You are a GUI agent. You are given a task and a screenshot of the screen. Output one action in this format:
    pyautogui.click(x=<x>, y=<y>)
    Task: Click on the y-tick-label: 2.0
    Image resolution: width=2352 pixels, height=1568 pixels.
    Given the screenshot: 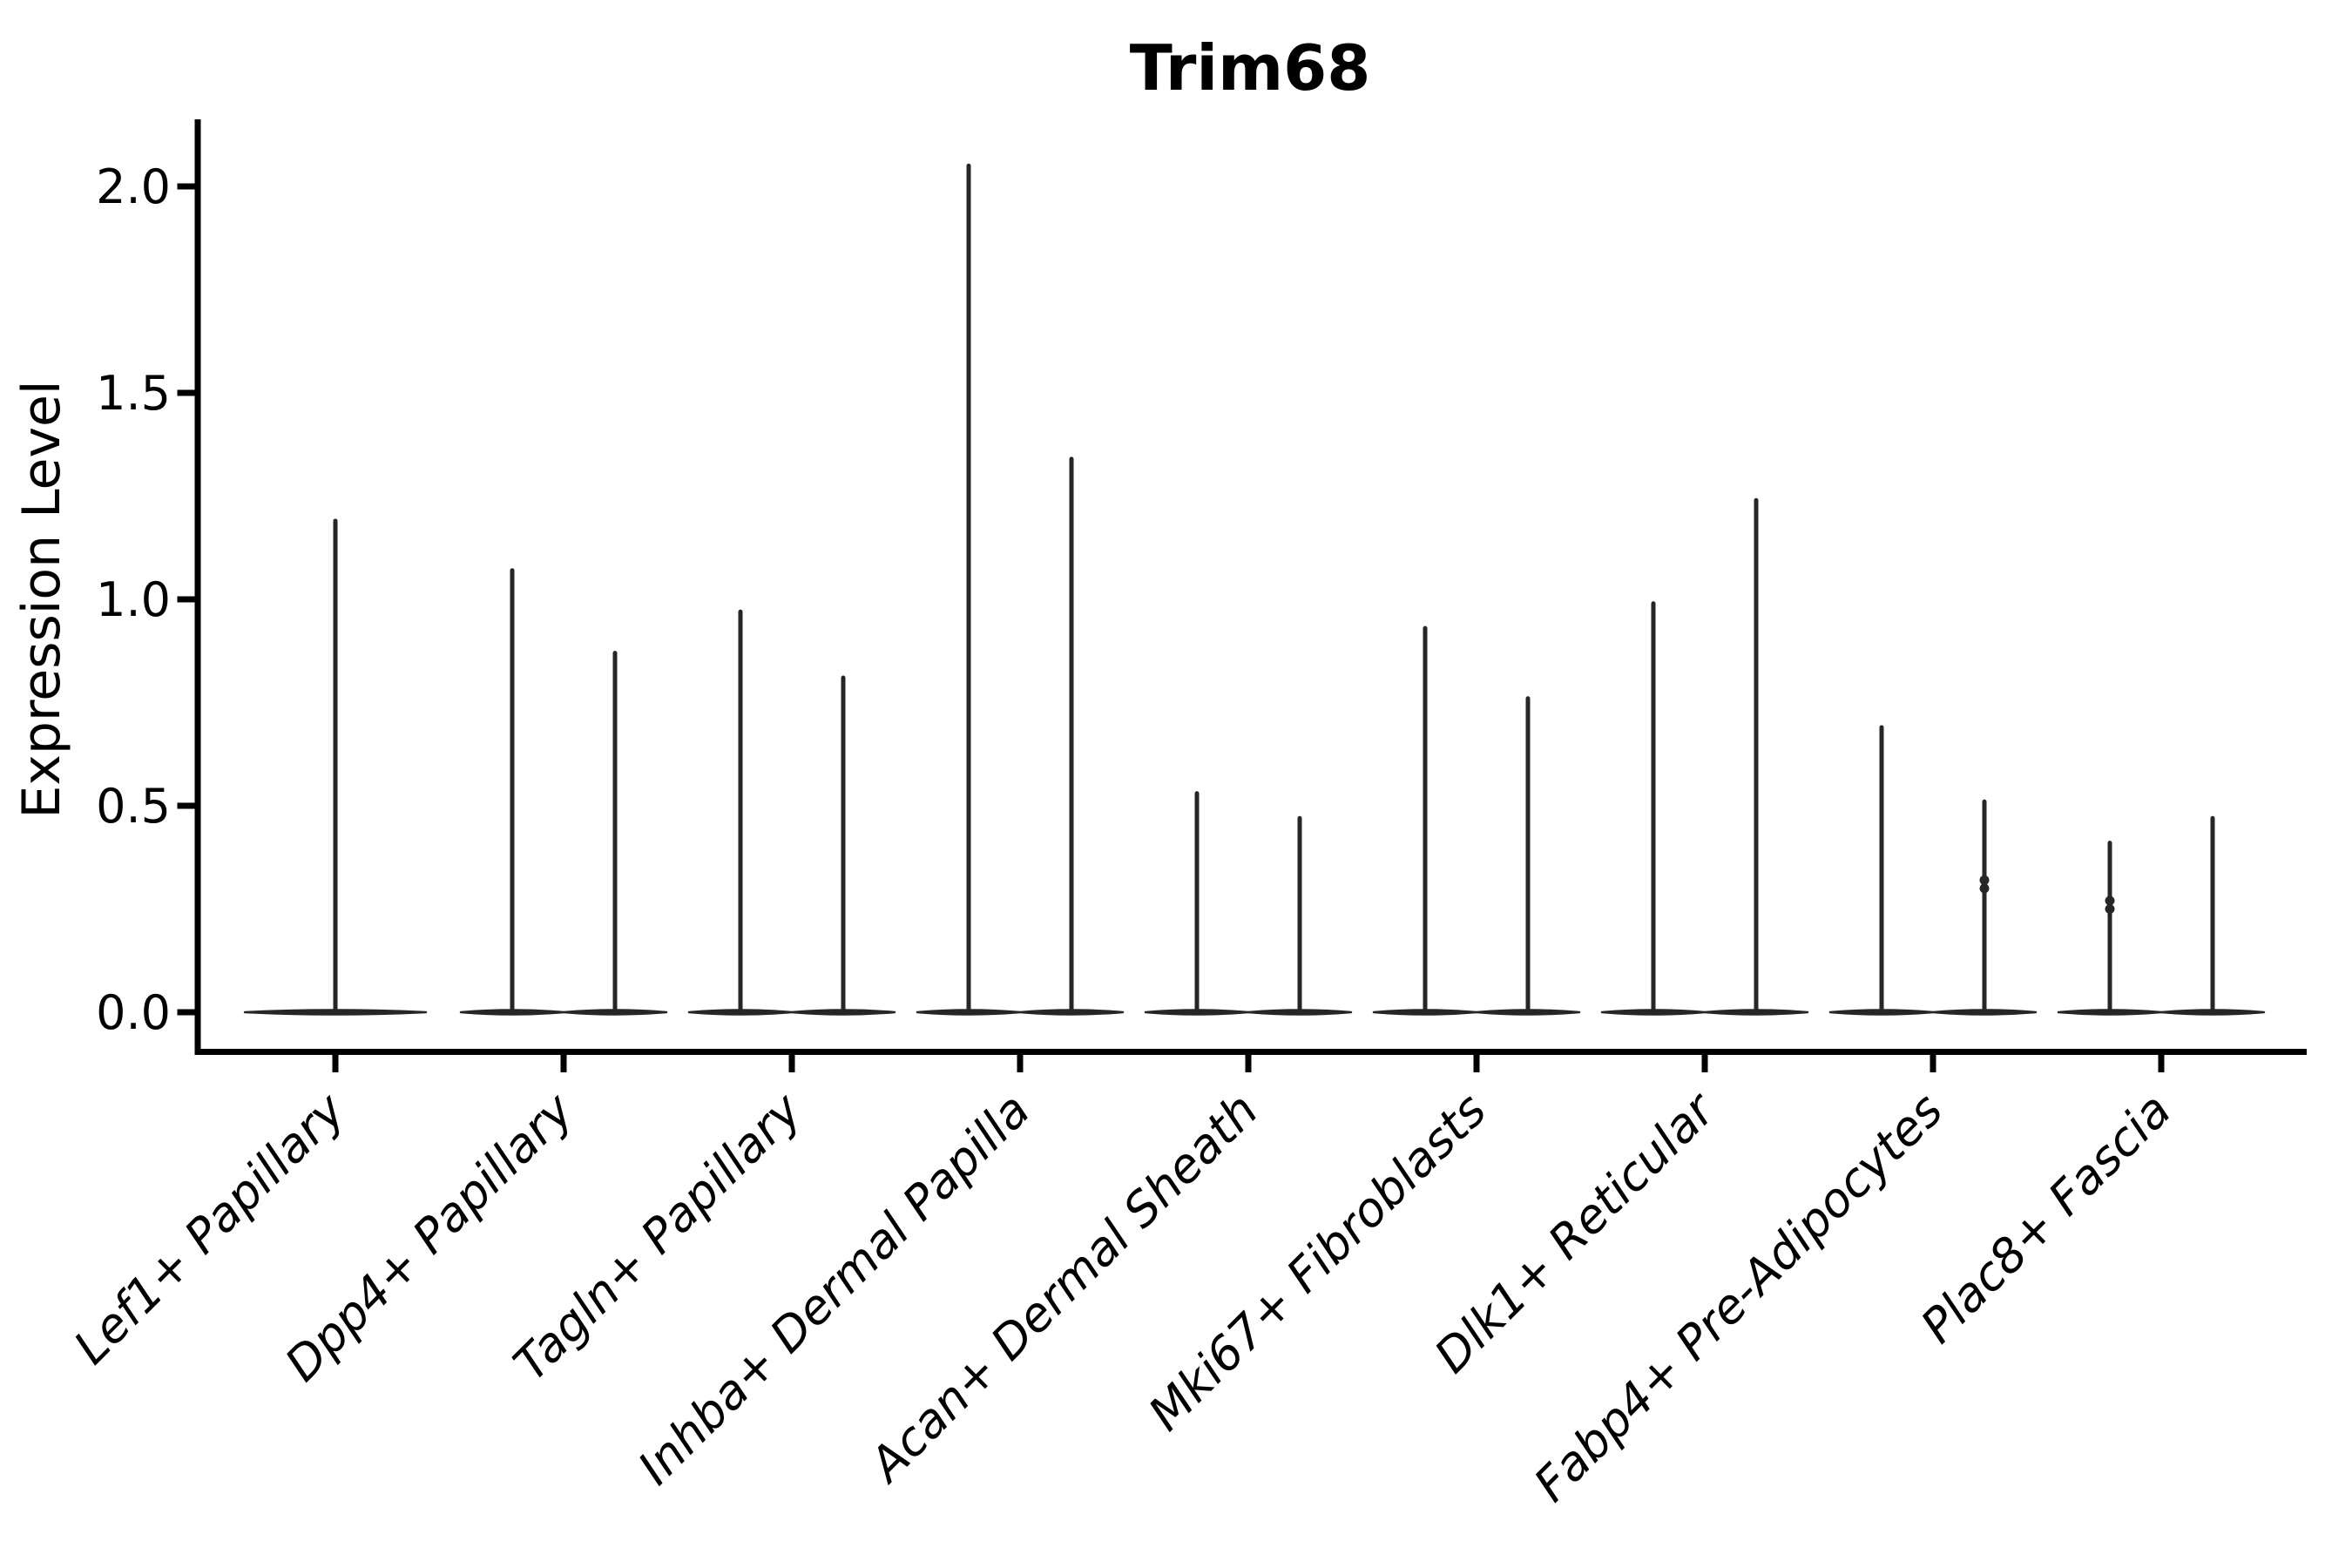 What is the action you would take?
    pyautogui.click(x=134, y=186)
    